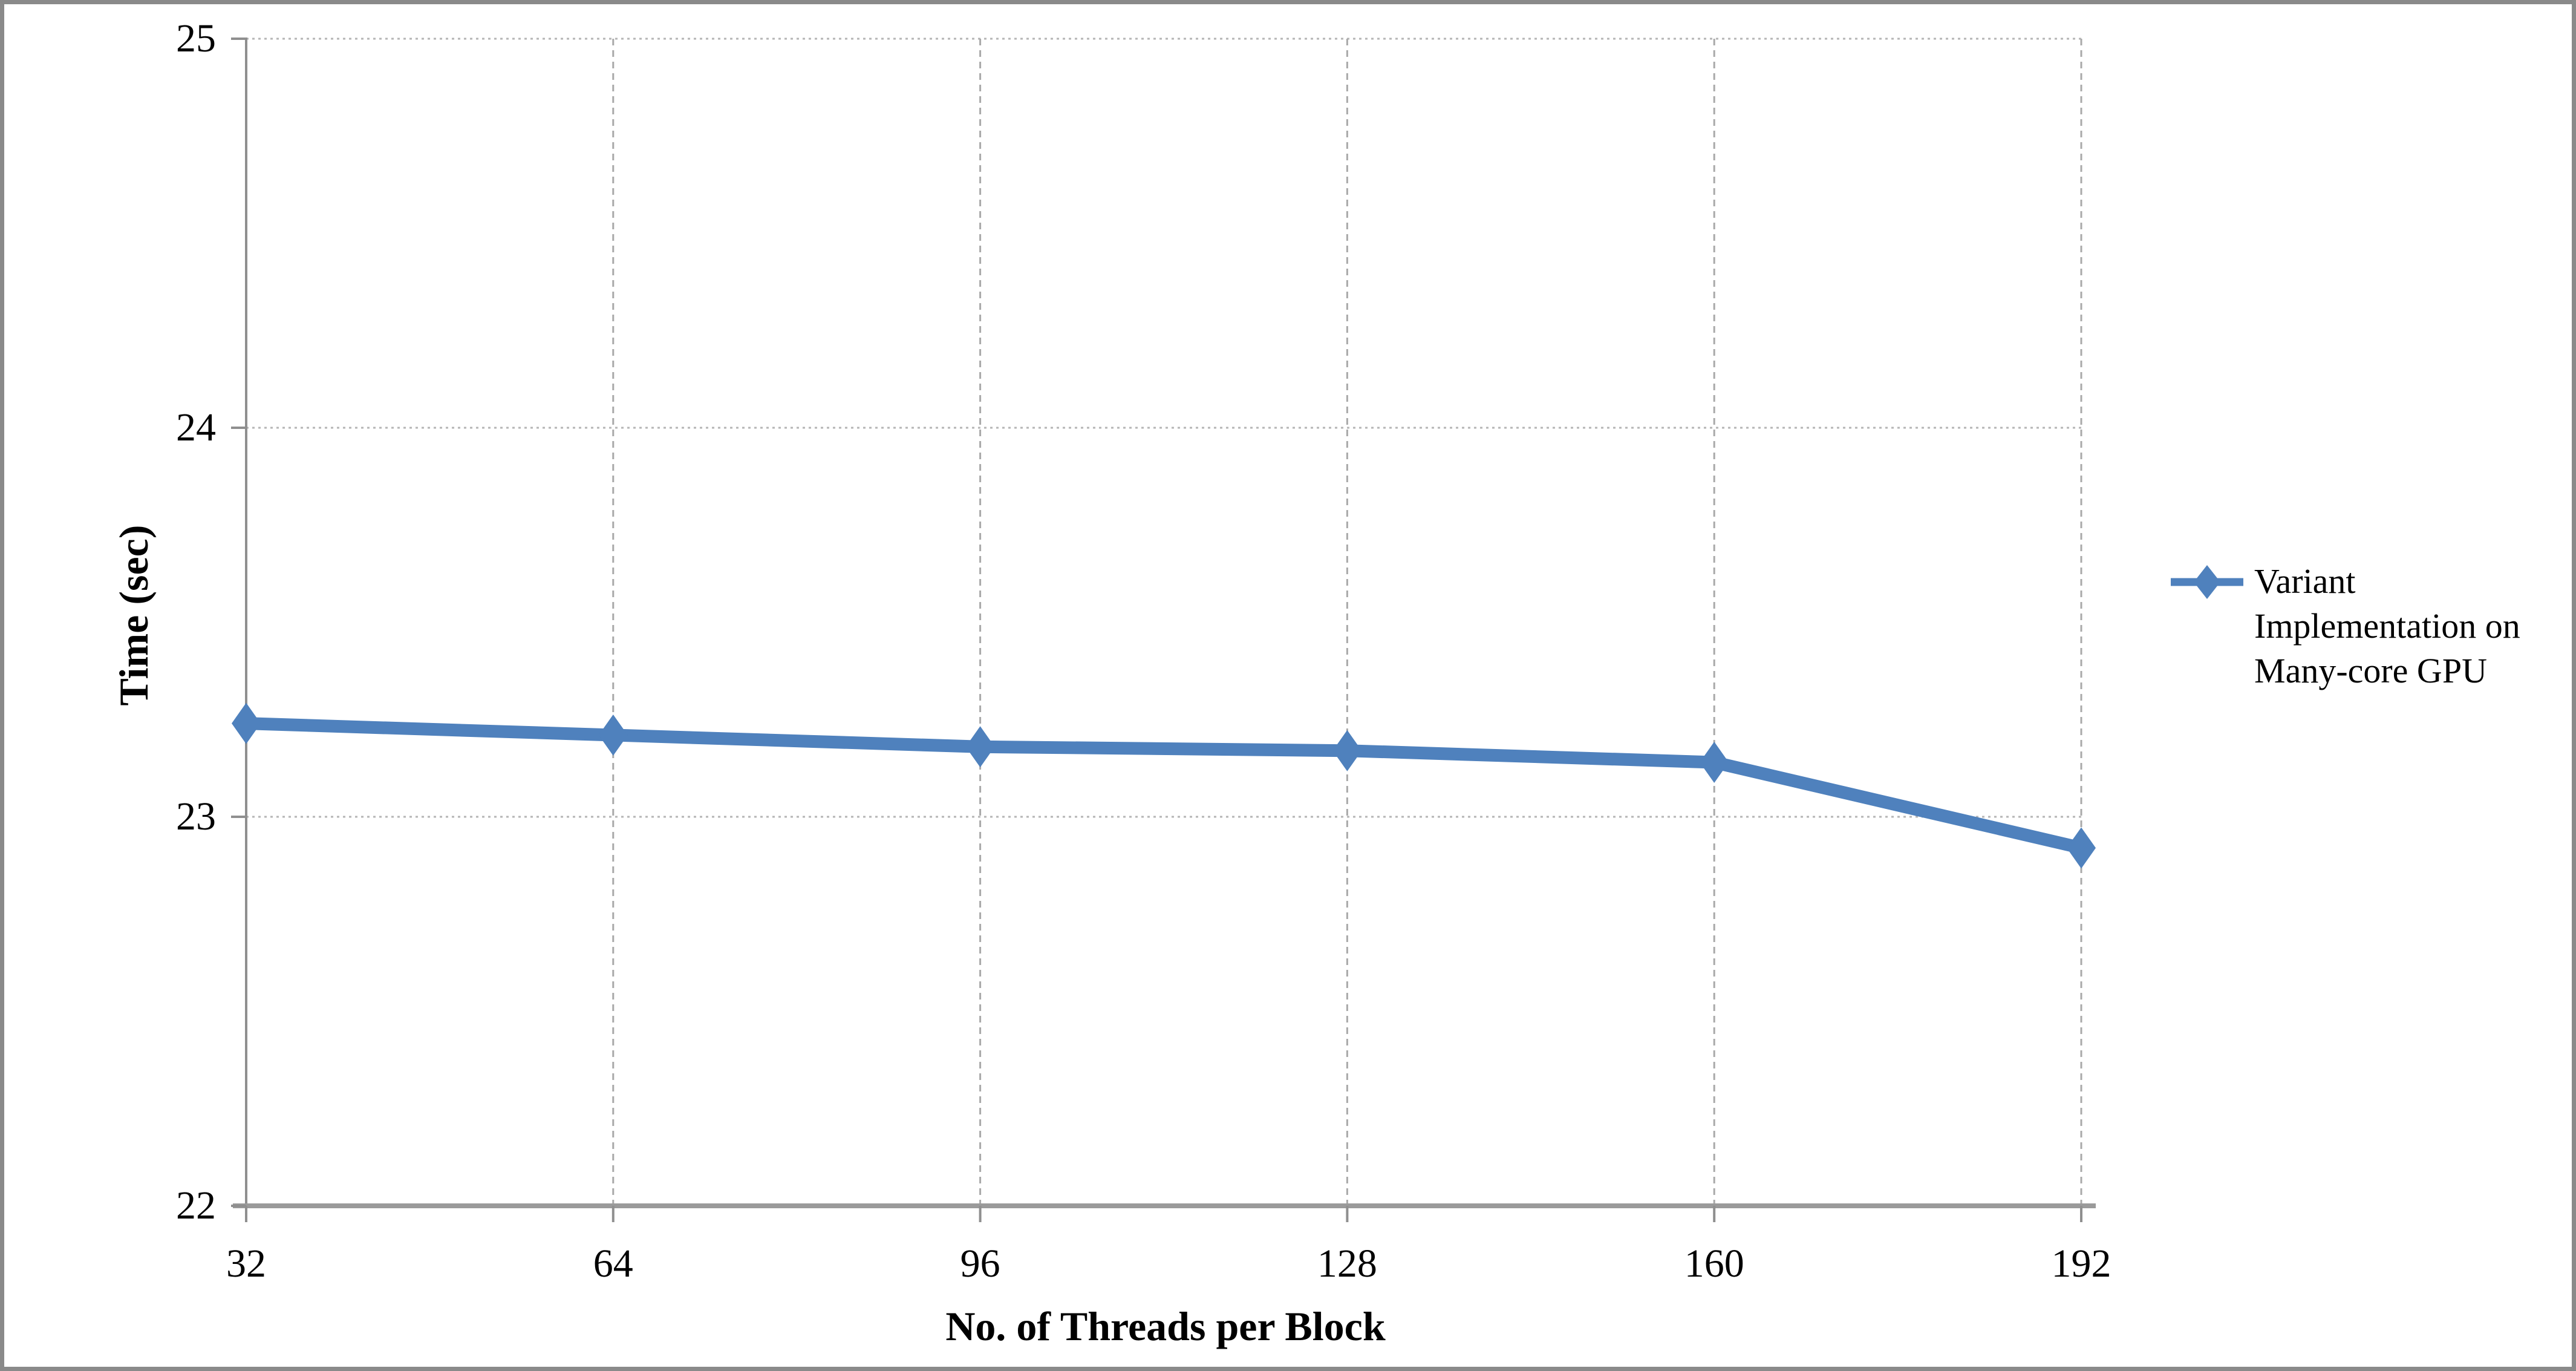  Describe the element at coordinates (980, 1264) in the screenshot. I see `x-tick-label: 96` at that location.